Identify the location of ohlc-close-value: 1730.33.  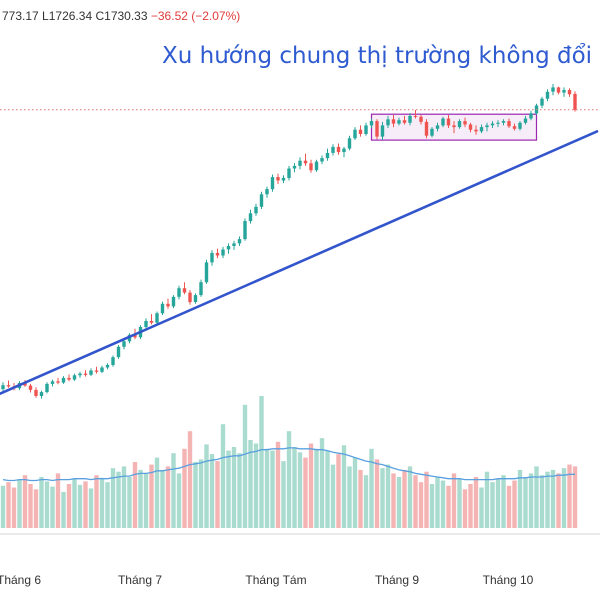
(126, 16).